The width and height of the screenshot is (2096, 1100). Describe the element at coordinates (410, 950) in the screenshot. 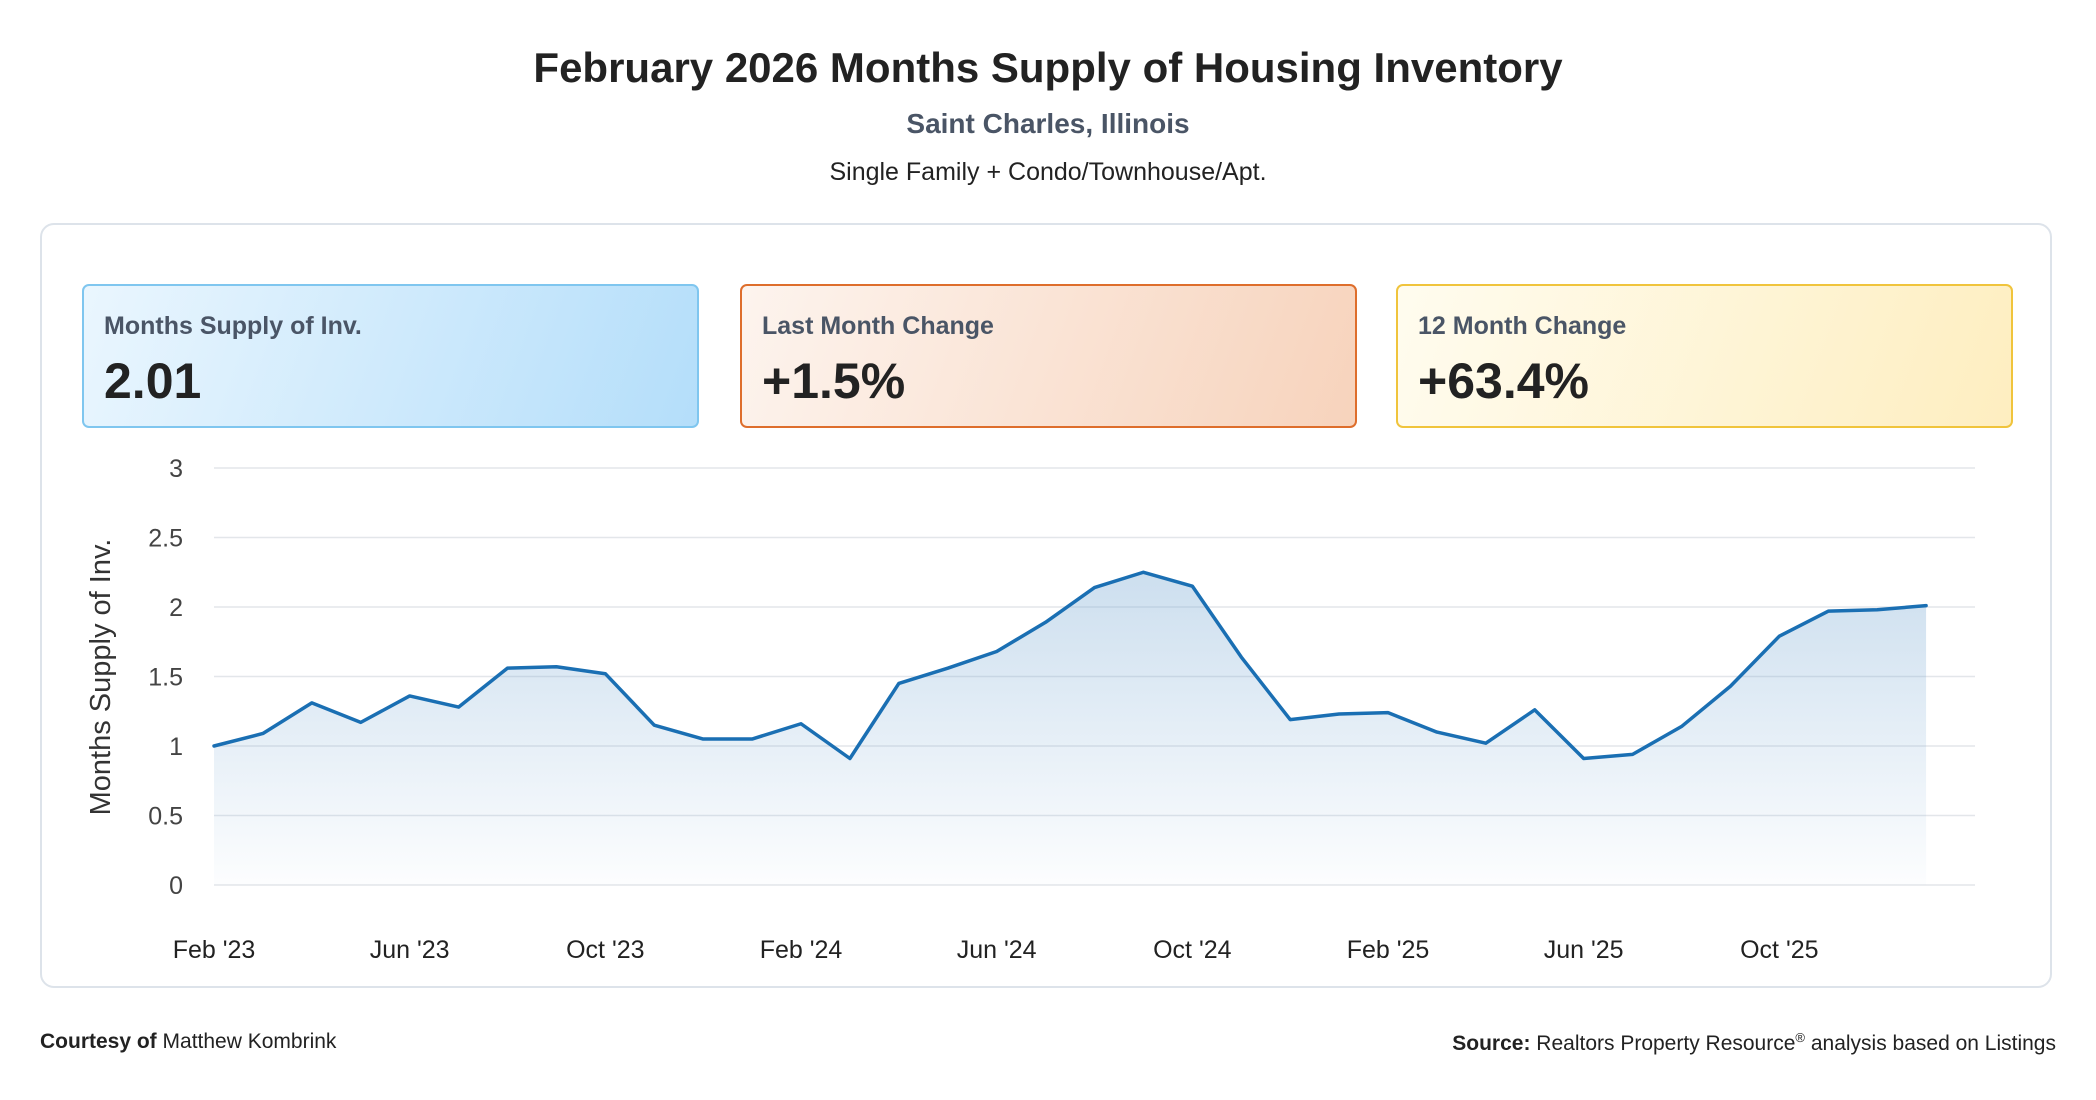

I see `x-tick-label: Jun '23` at that location.